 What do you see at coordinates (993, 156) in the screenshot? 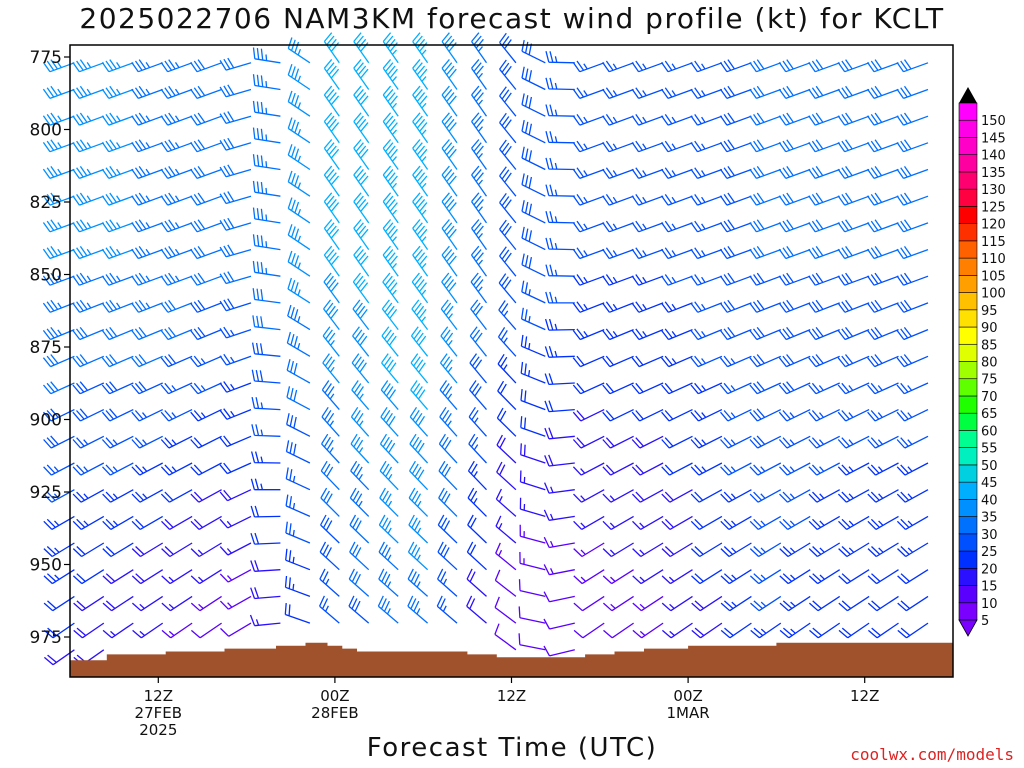
I see `colorbar-label: 140` at bounding box center [993, 156].